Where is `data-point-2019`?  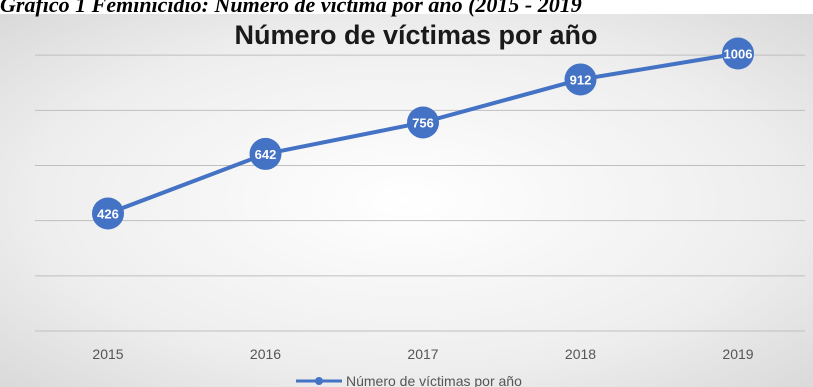 data-point-2019 is located at coordinates (738, 53).